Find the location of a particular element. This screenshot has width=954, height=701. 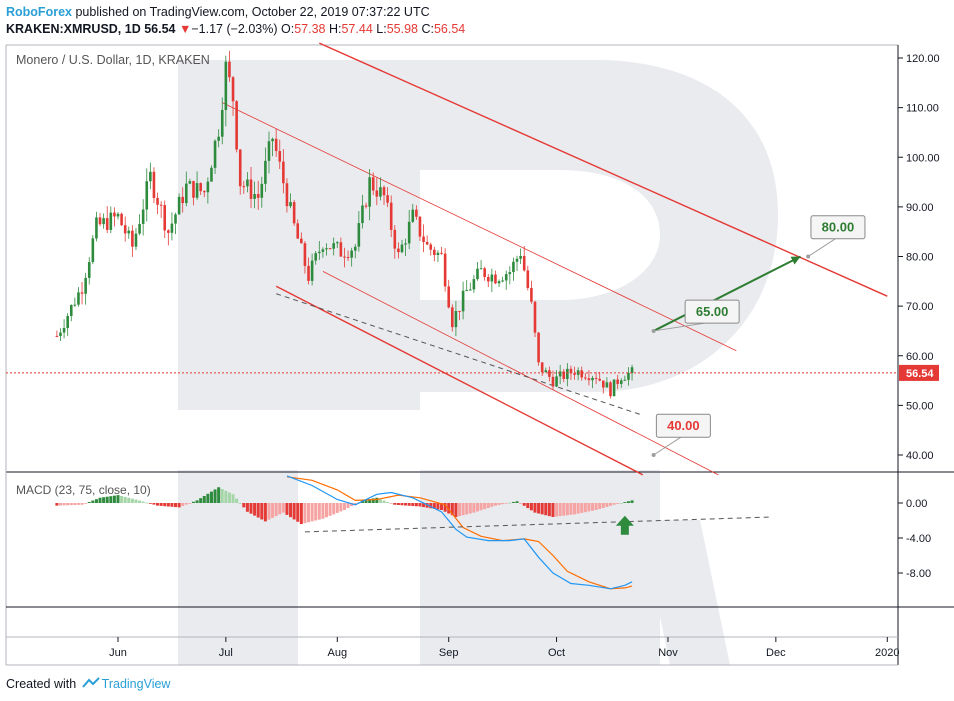

time-tick-label: Jun is located at coordinates (118, 653).